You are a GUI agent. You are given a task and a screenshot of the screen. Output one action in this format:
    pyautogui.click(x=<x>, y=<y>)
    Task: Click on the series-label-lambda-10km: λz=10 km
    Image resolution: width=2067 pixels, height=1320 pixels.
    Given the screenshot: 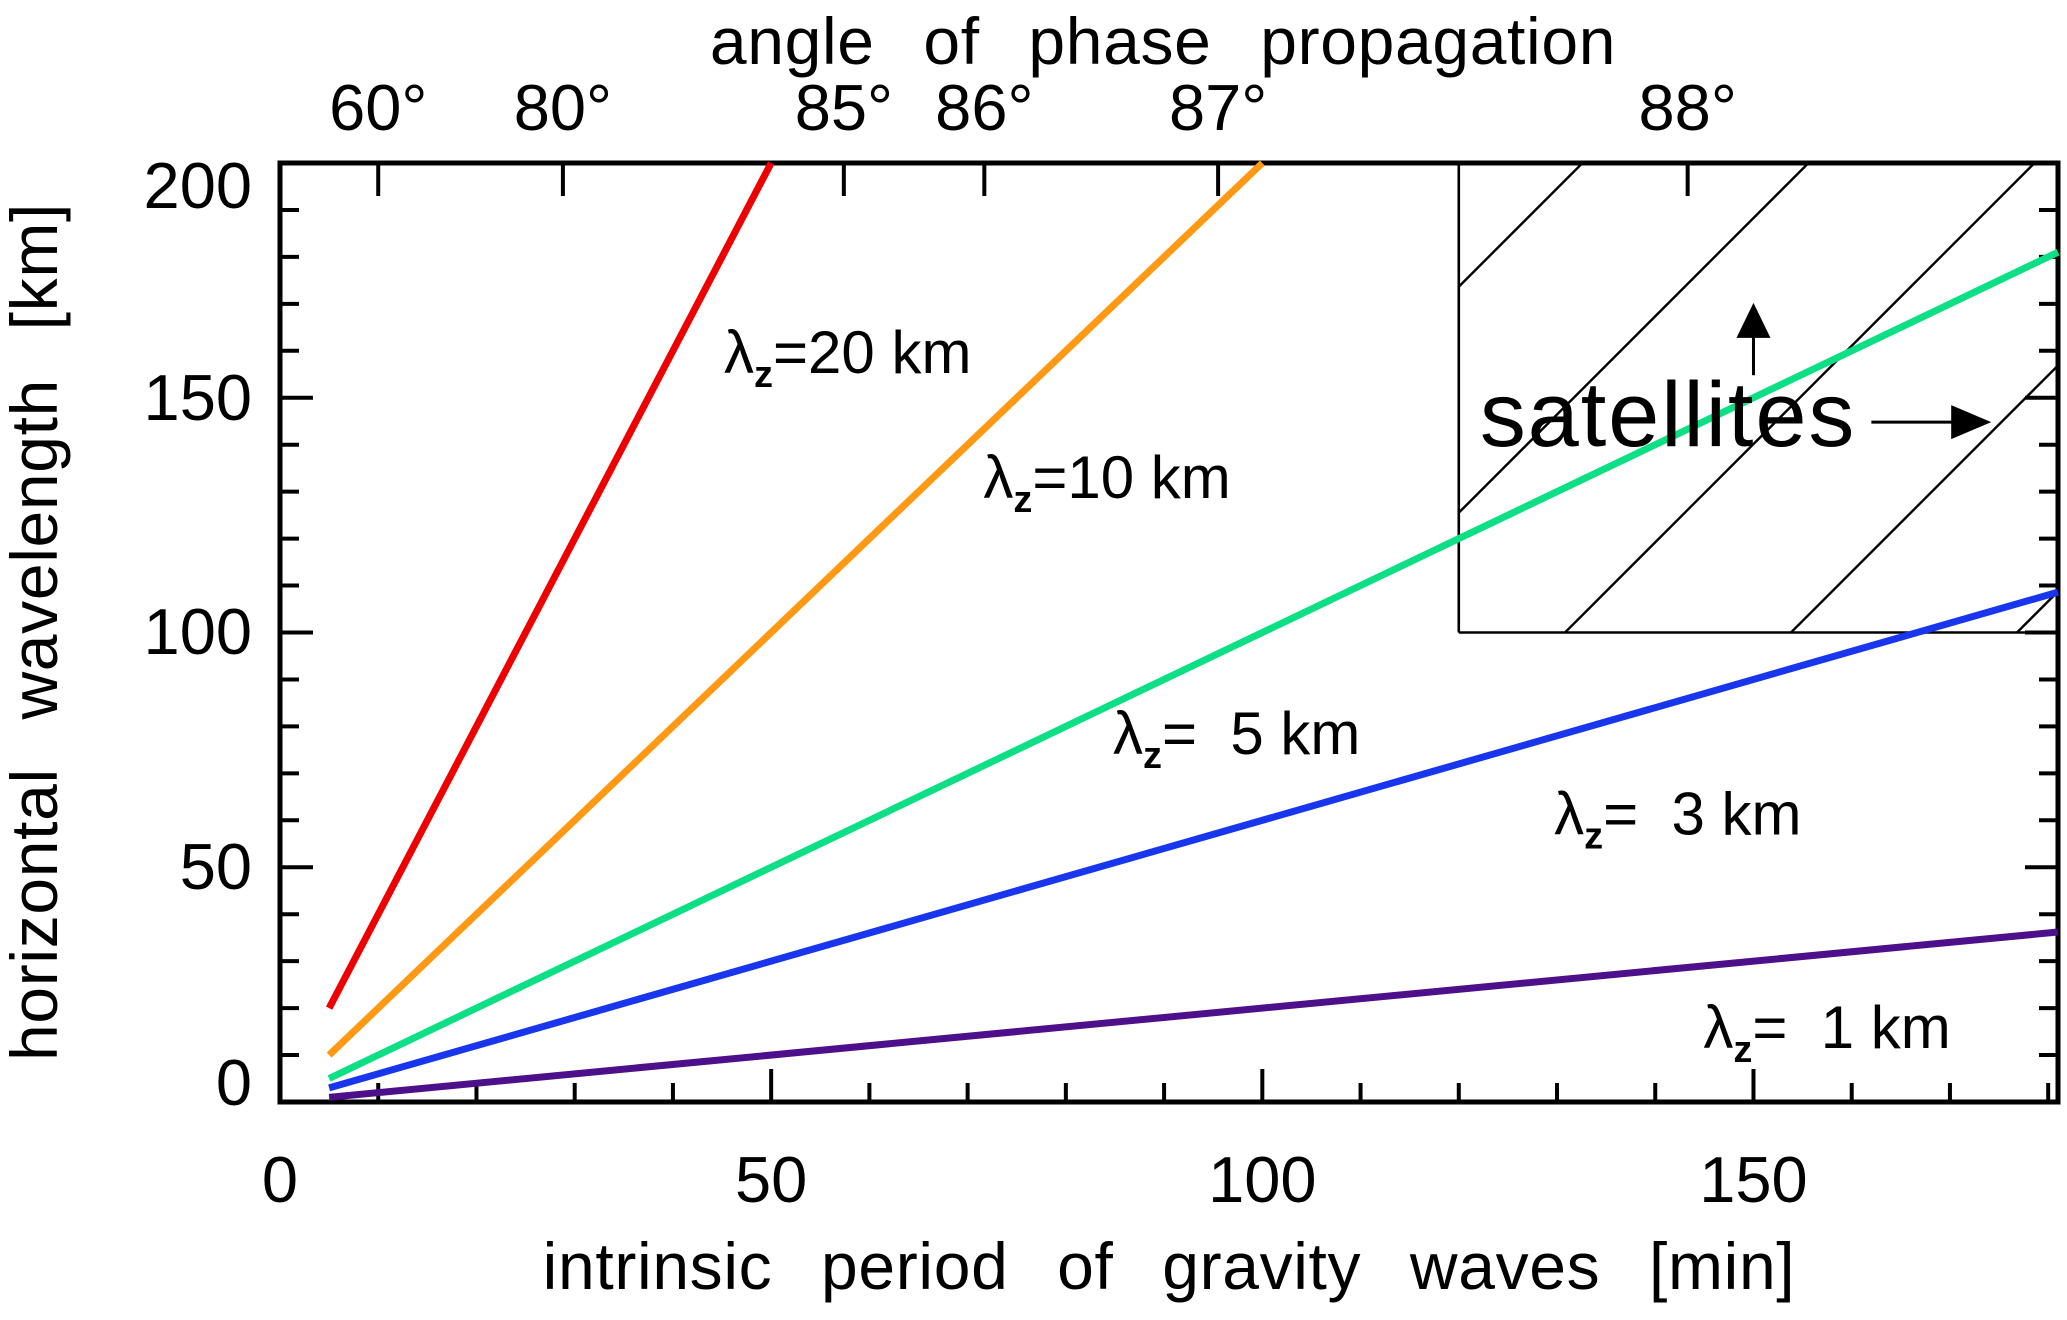 What is the action you would take?
    pyautogui.click(x=1106, y=482)
    